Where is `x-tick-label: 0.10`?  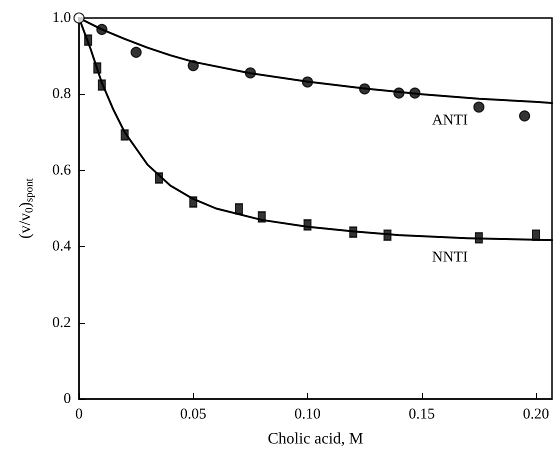 x-tick-label: 0.10 is located at coordinates (307, 414).